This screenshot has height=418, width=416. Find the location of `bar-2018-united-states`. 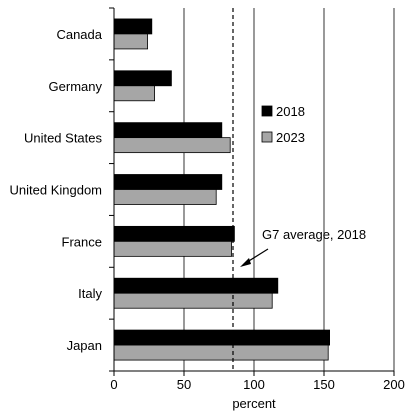

bar-2018-united-states is located at coordinates (168, 130).